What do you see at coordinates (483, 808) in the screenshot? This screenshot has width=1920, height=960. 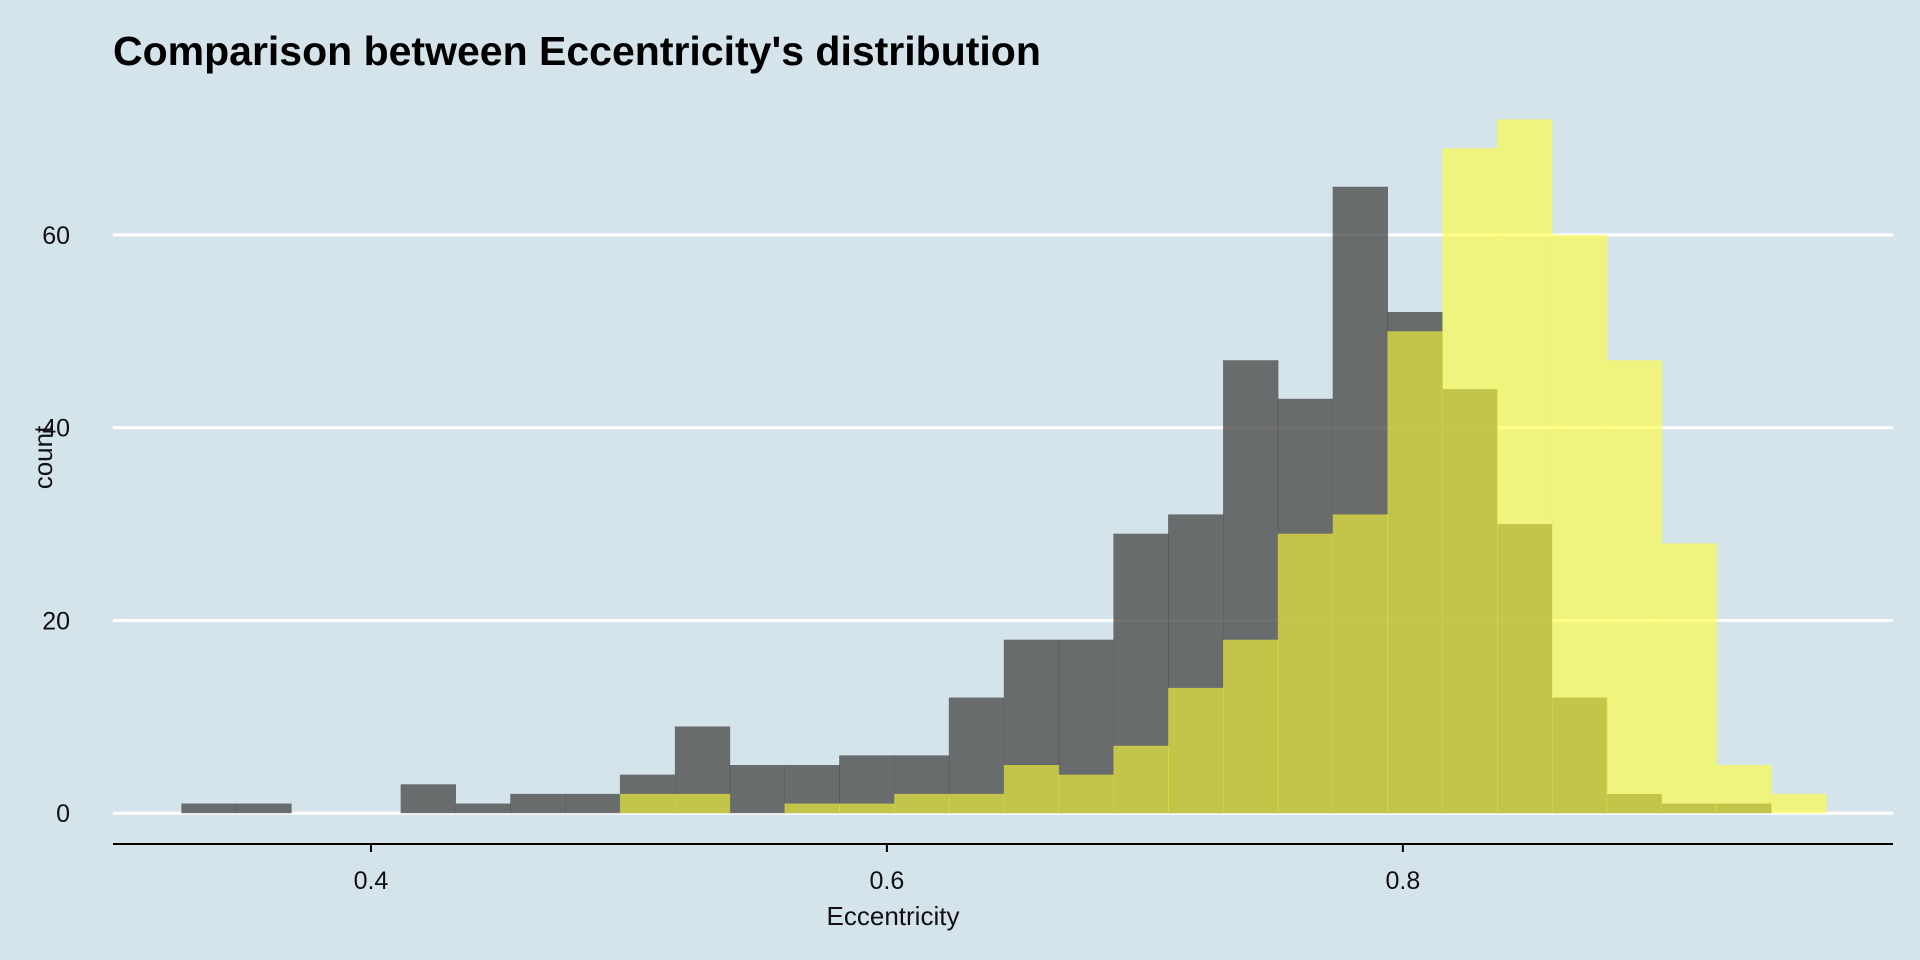 I see `bar-series1-bin5` at bounding box center [483, 808].